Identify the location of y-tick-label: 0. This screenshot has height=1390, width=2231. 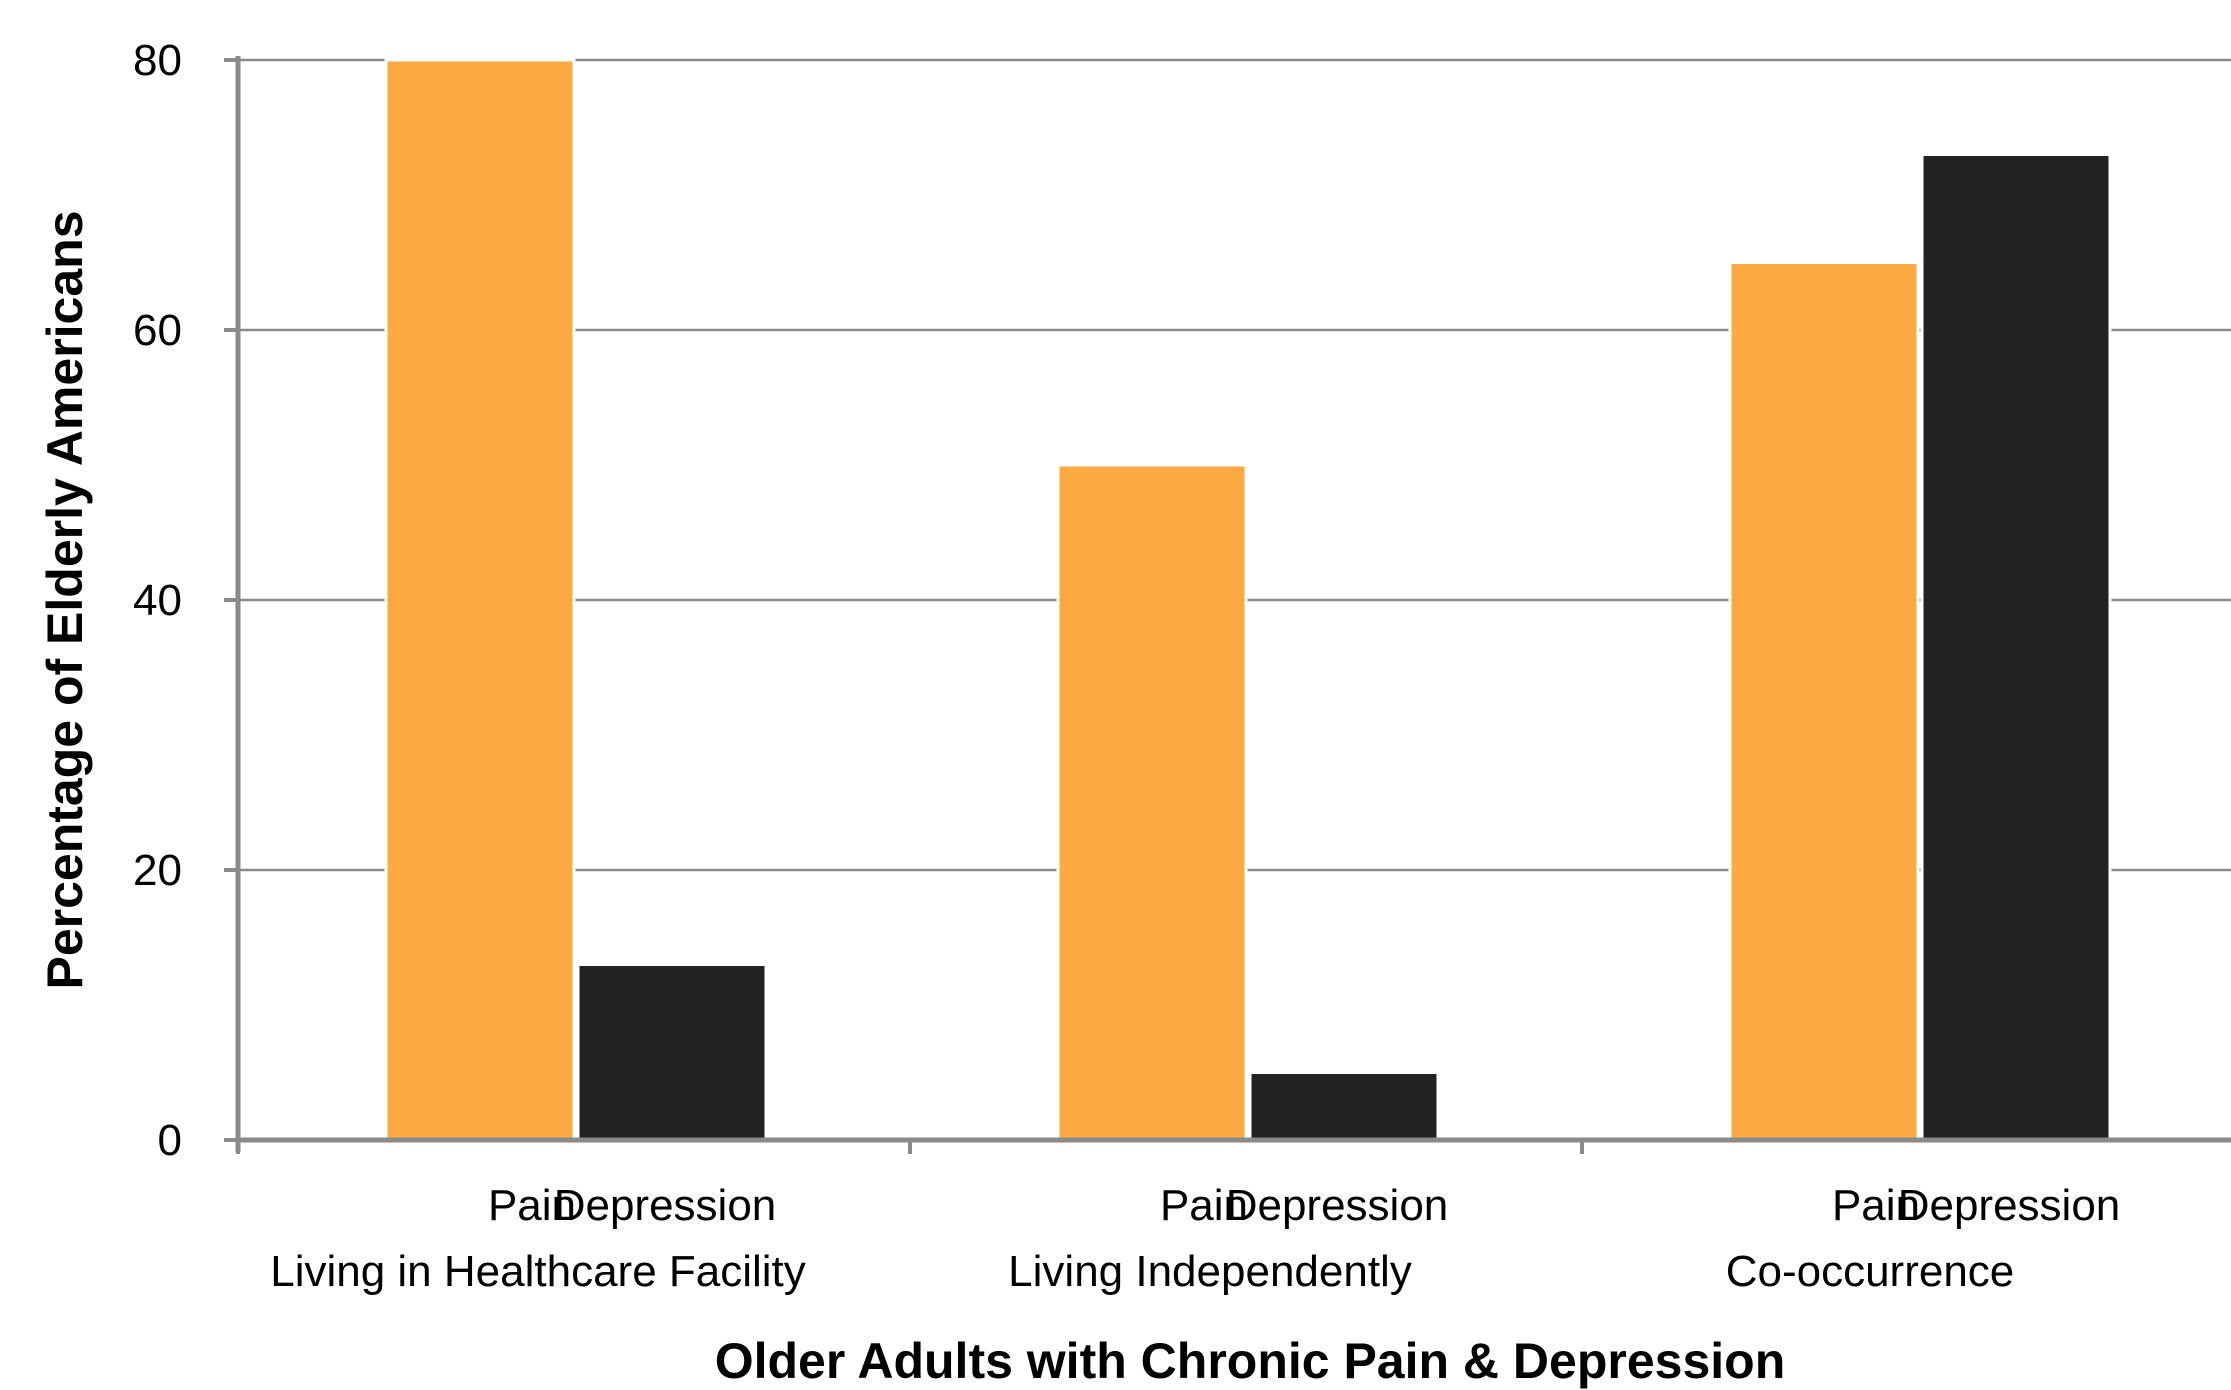
(170, 1140).